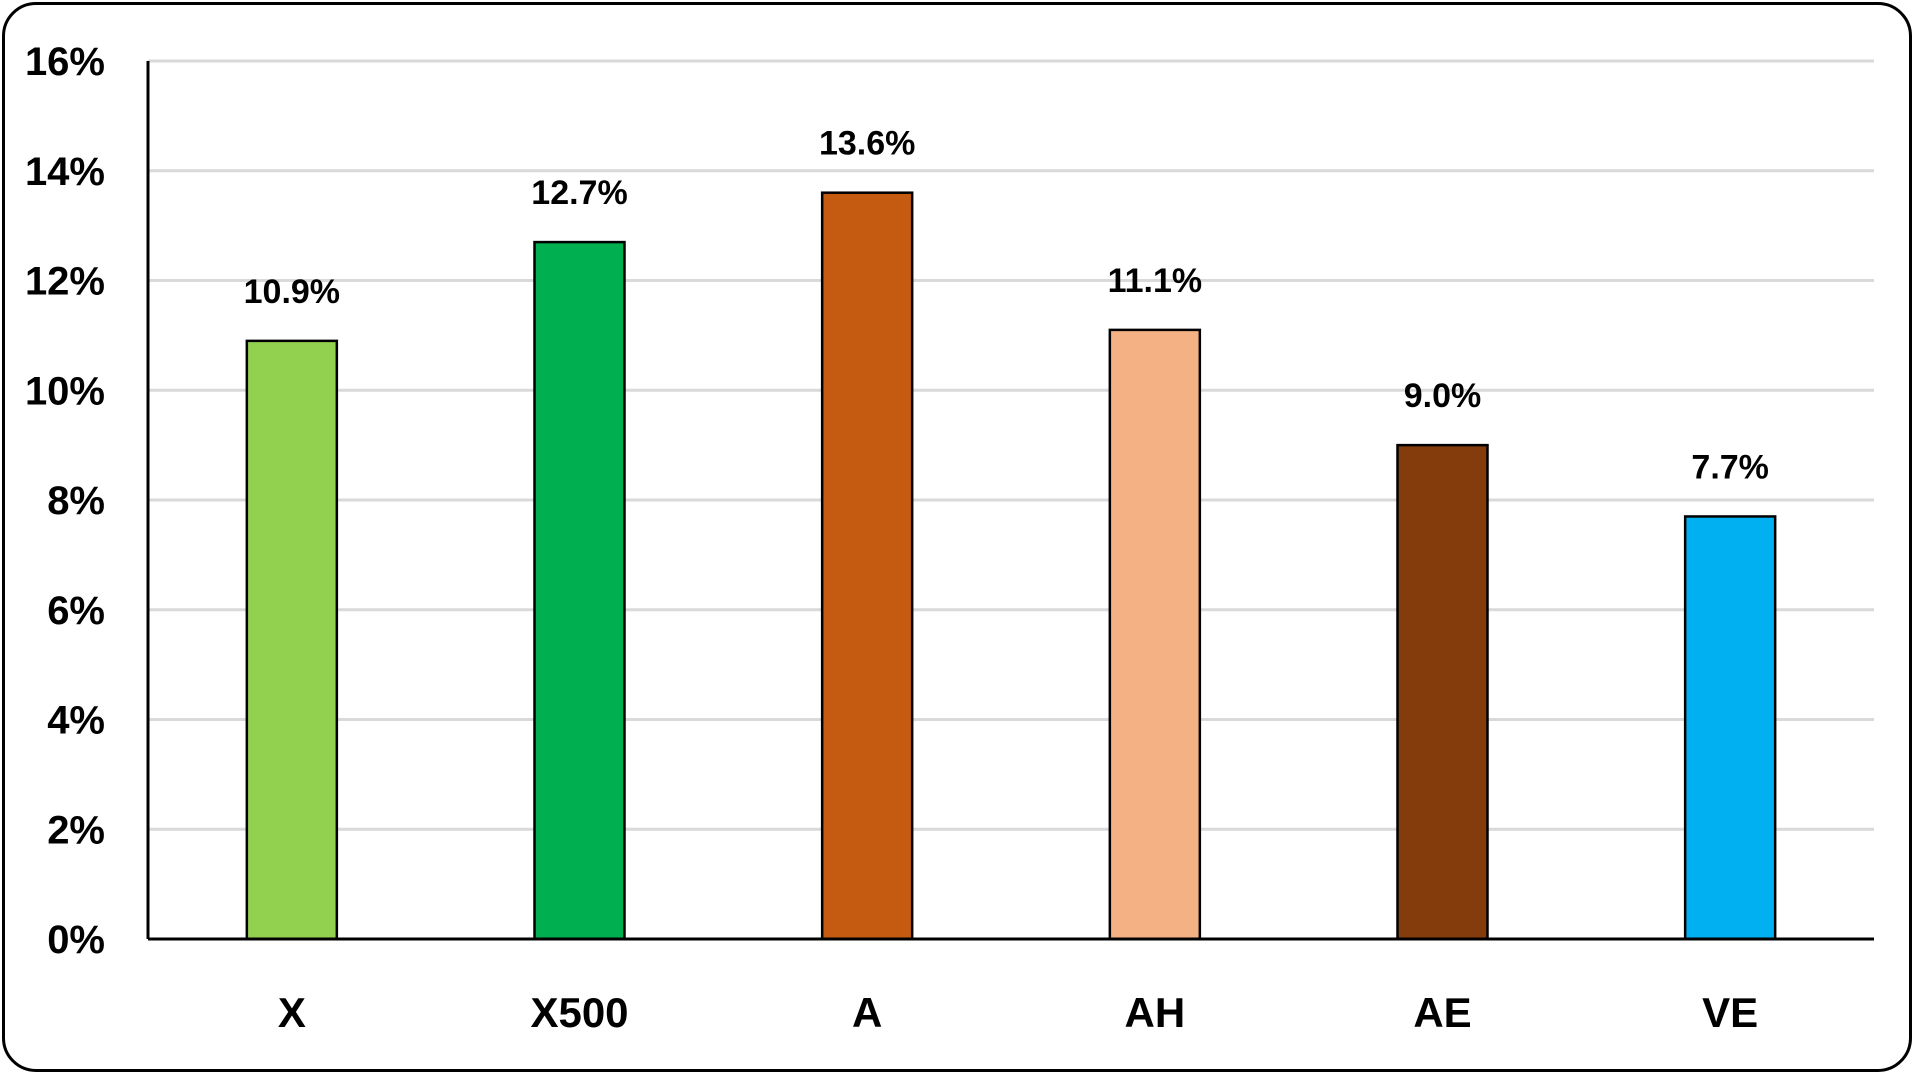  I want to click on x-tick-label: AH, so click(1154, 1012).